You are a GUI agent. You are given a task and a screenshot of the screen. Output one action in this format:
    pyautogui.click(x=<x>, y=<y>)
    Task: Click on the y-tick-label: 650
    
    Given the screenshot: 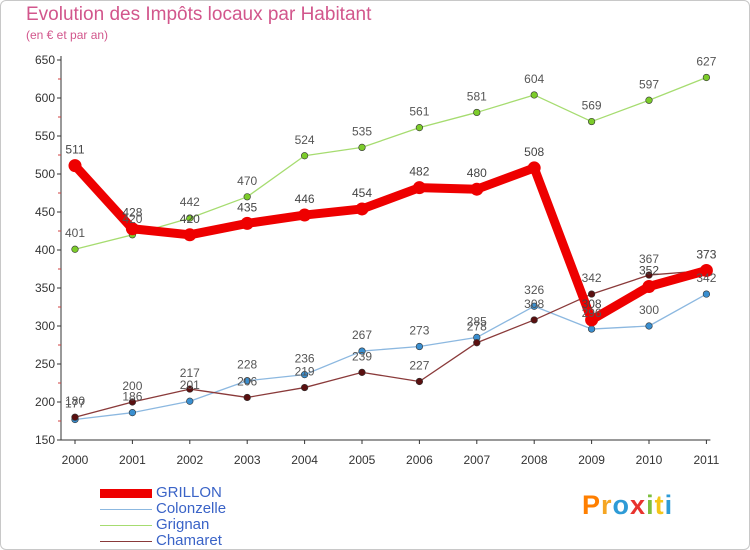 What is the action you would take?
    pyautogui.click(x=45, y=60)
    